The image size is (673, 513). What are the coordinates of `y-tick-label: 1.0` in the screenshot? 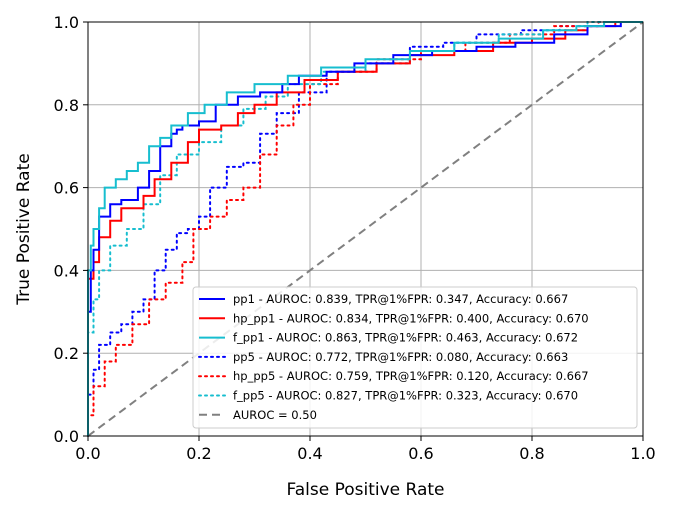 It's located at (66, 22).